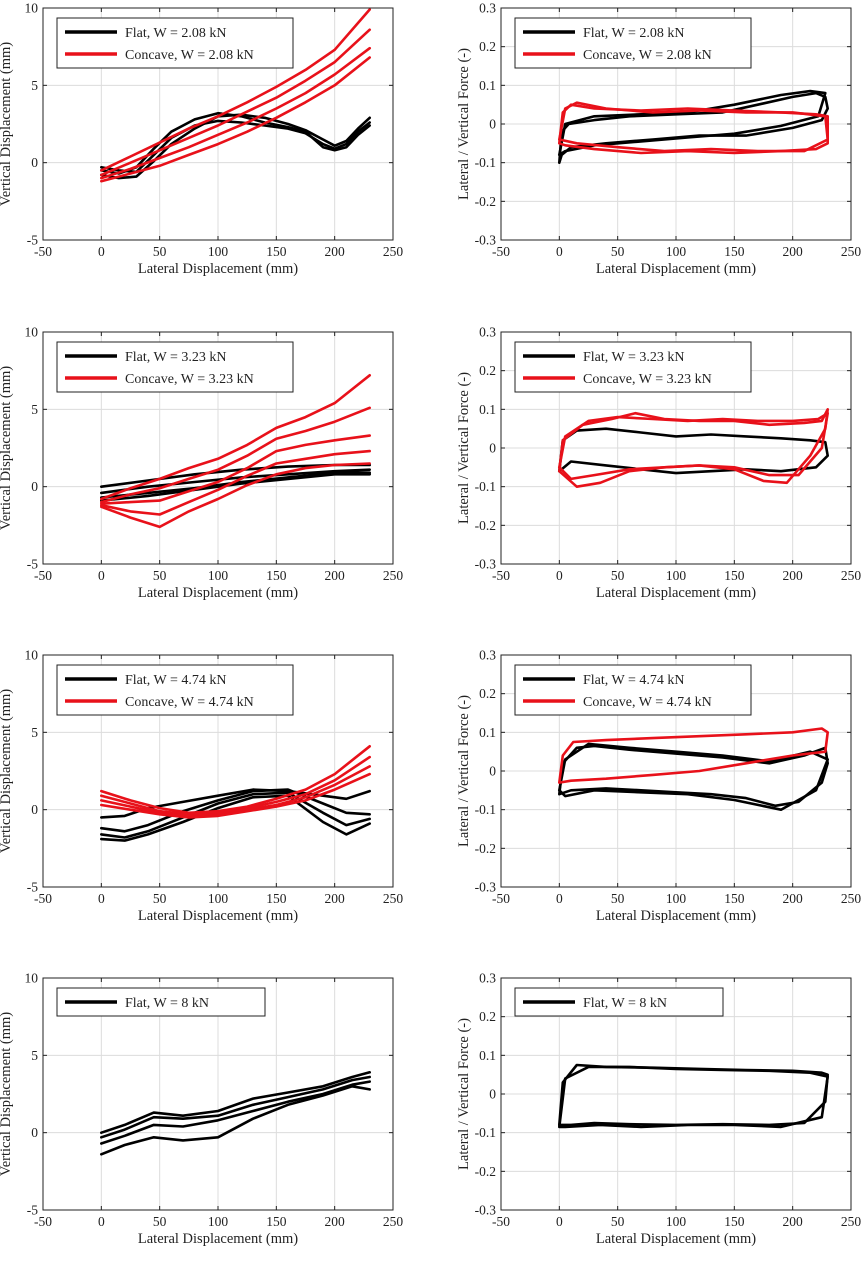  I want to click on legend-label: Flat, W = 8 kN, so click(625, 1003).